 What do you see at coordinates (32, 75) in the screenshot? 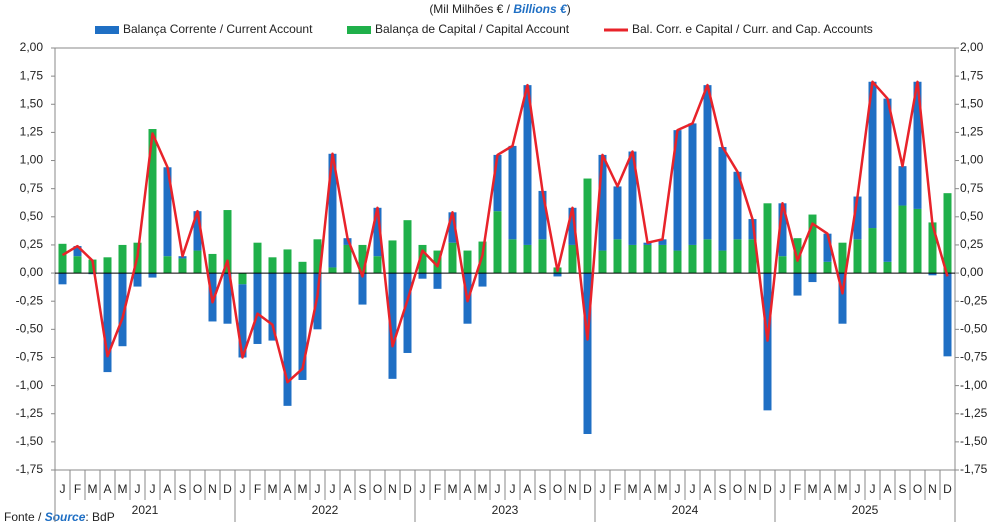
I see `y-tick-label: 1,75` at bounding box center [32, 75].